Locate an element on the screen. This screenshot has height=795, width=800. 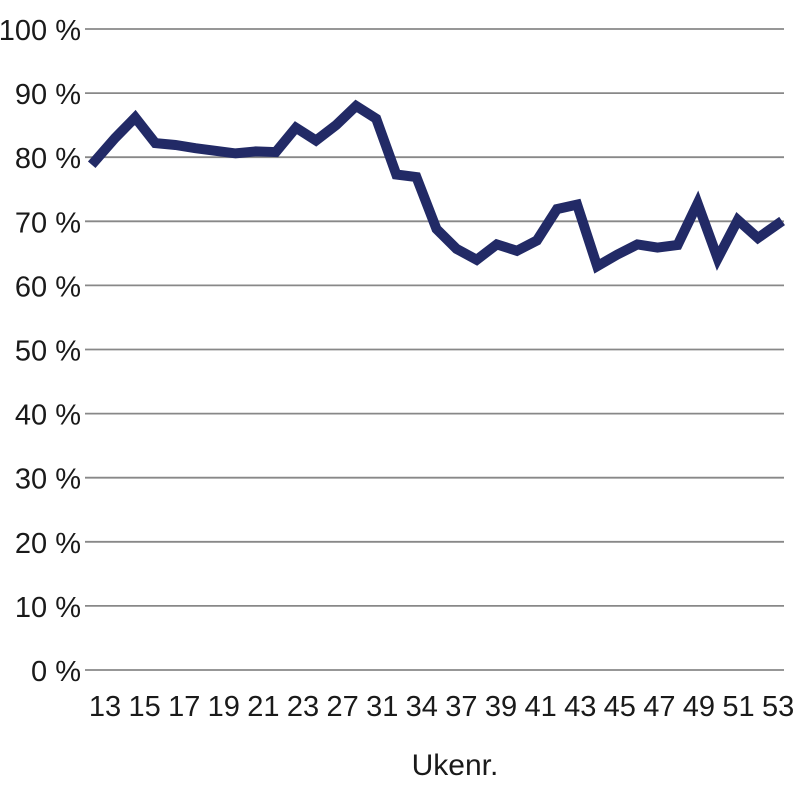
x-axis-tick-label: 21 is located at coordinates (263, 707).